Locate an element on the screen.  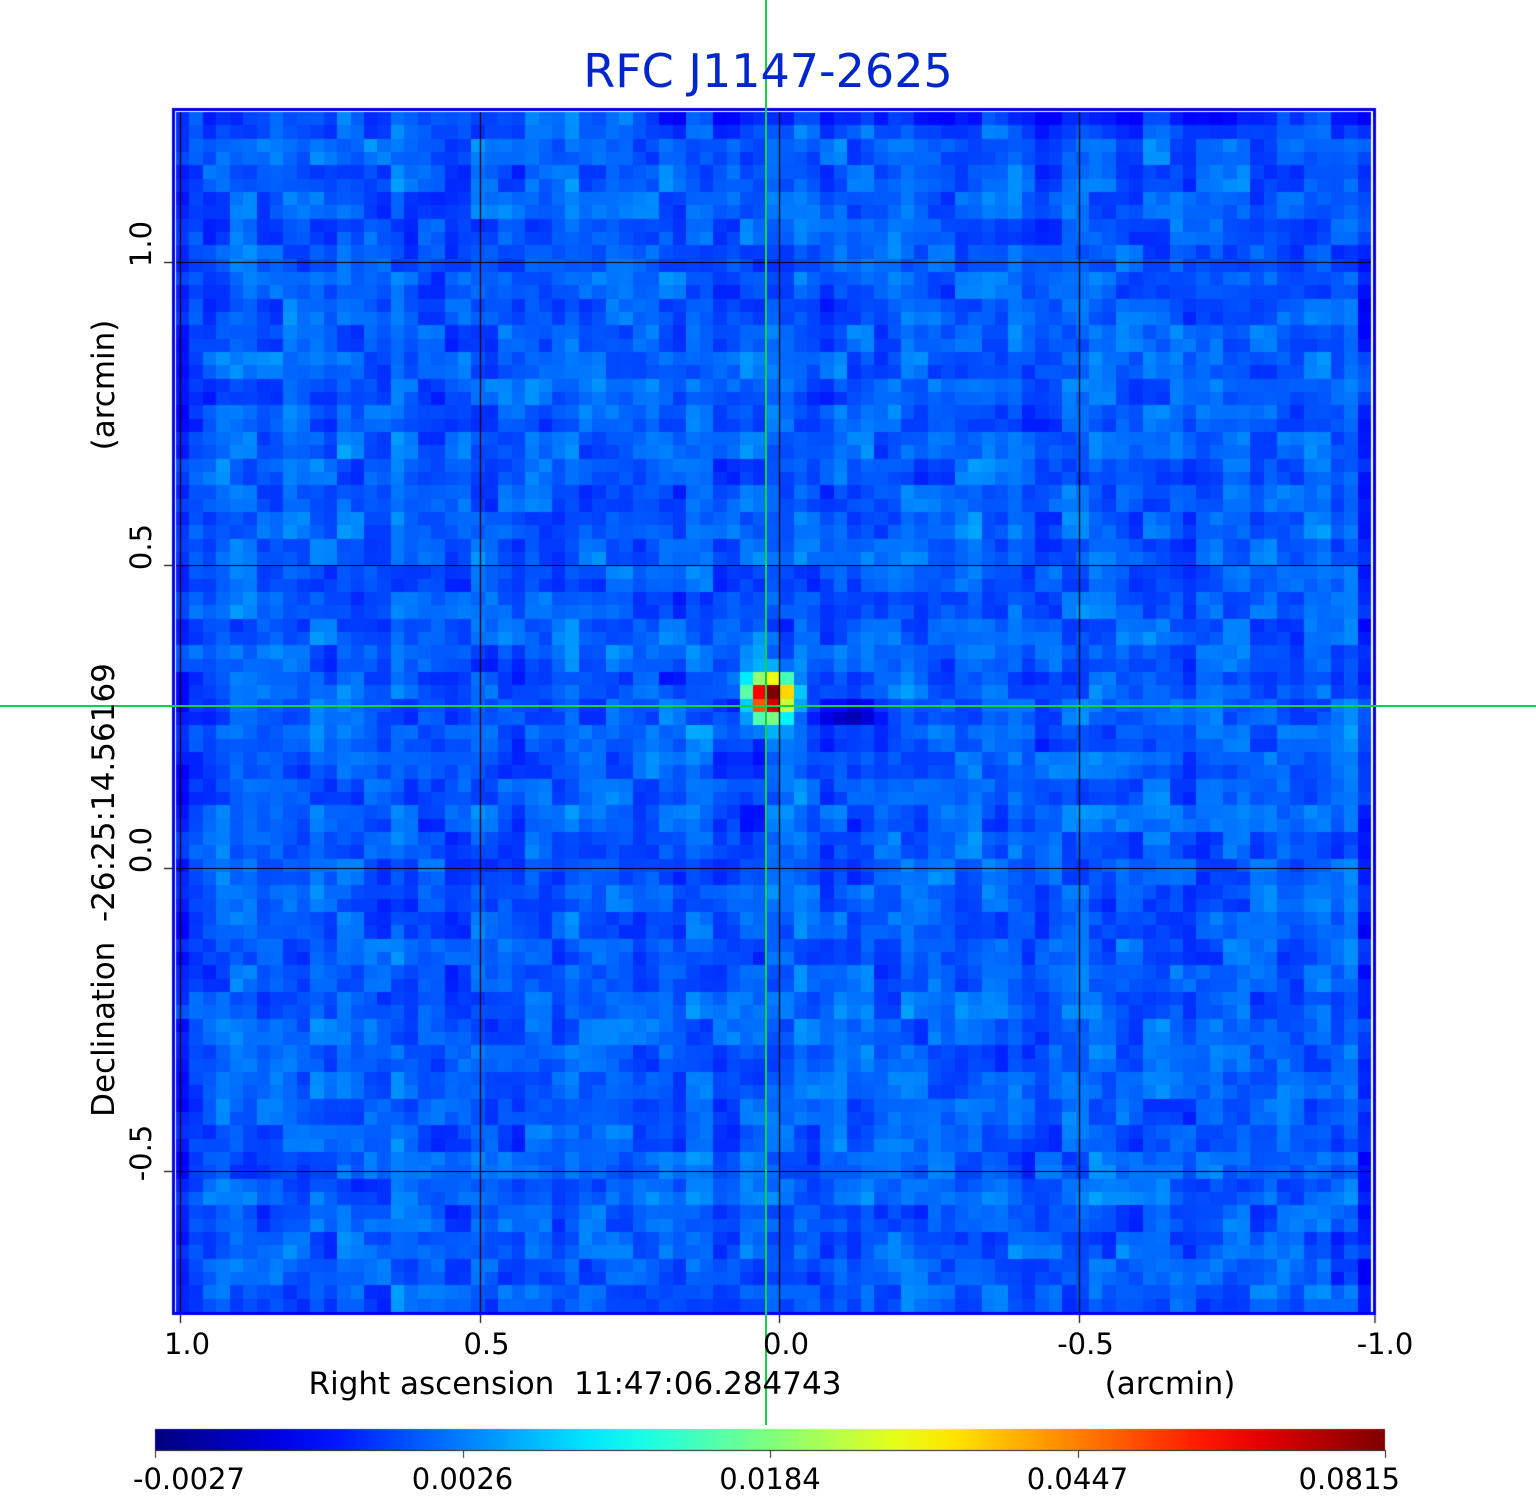
y-tick-label: 0.5 is located at coordinates (141, 547).